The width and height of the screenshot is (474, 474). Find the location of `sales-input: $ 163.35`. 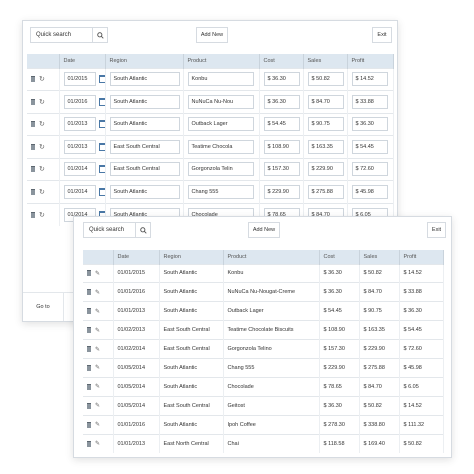

sales-input: $ 163.35 is located at coordinates (325, 146).